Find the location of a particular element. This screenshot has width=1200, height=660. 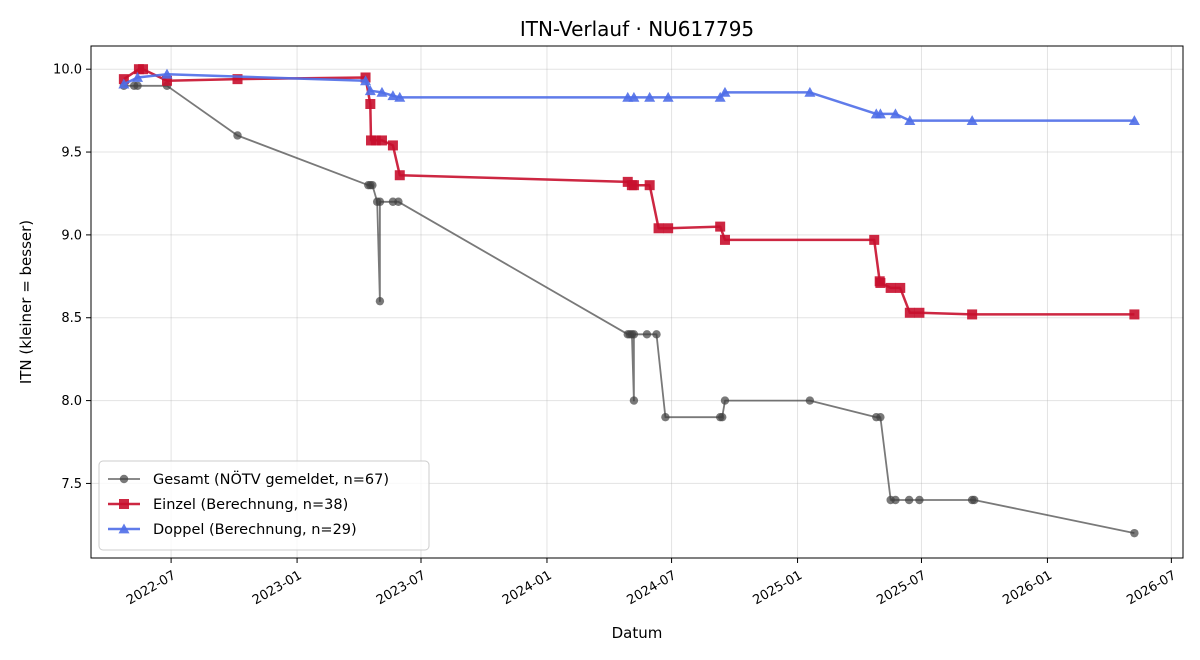

legend-item: Doppel (Berechnung, n=29) is located at coordinates (232, 530).